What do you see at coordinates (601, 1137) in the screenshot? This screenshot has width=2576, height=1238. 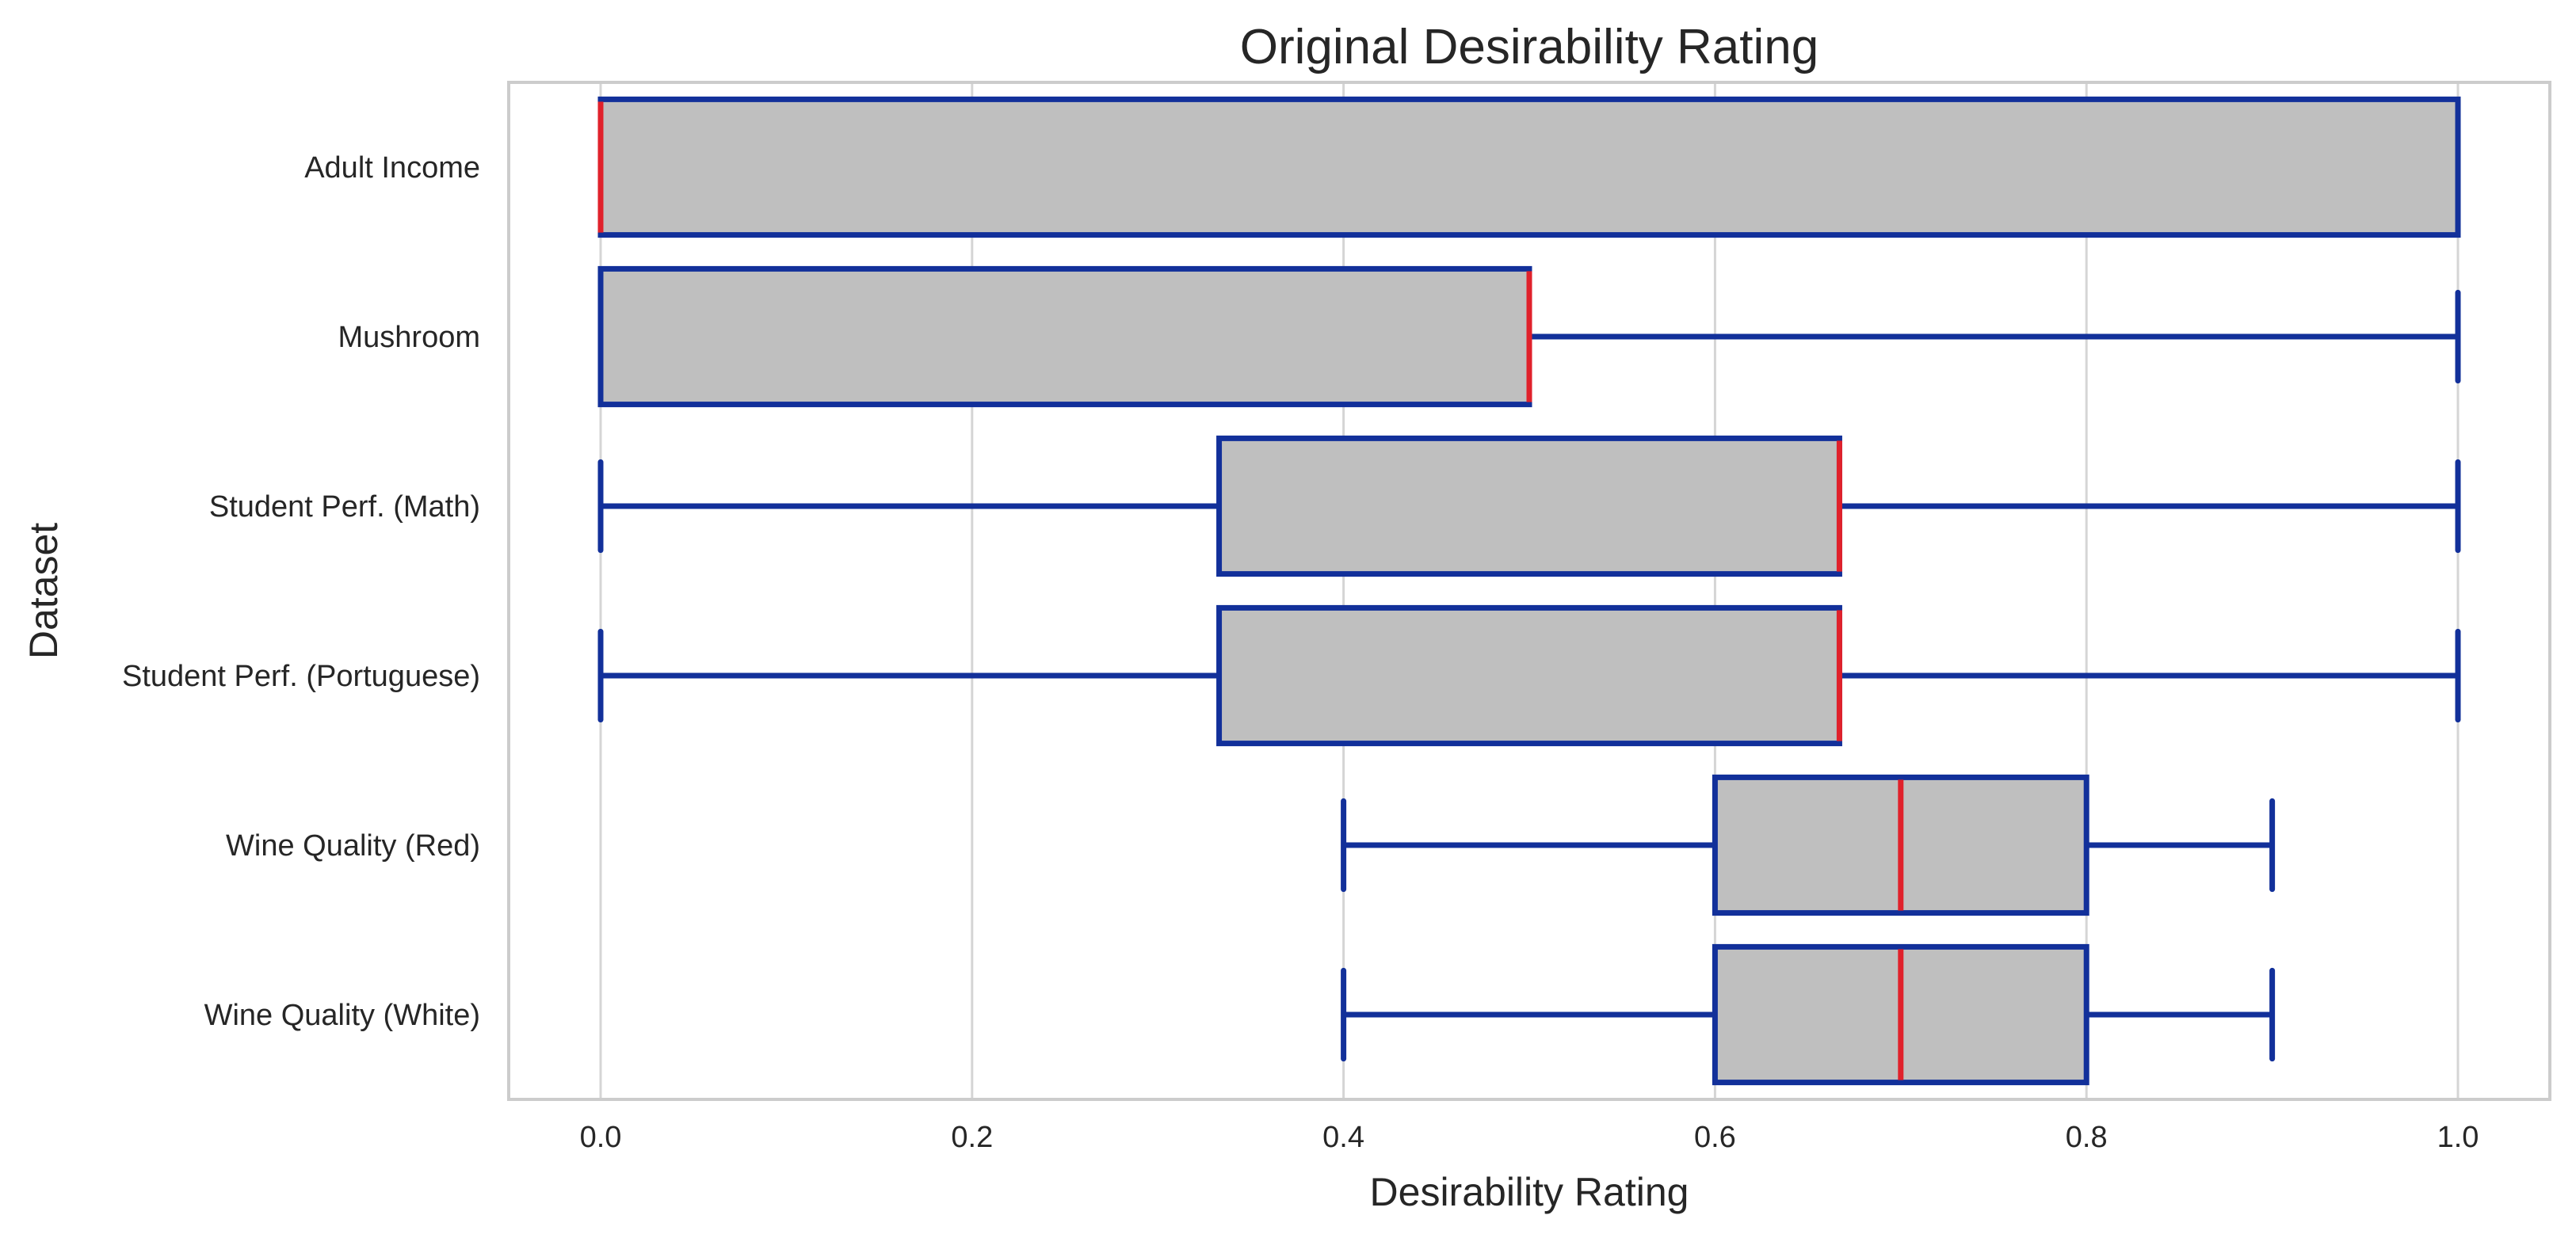 I see `x-tick-label: 0.0` at bounding box center [601, 1137].